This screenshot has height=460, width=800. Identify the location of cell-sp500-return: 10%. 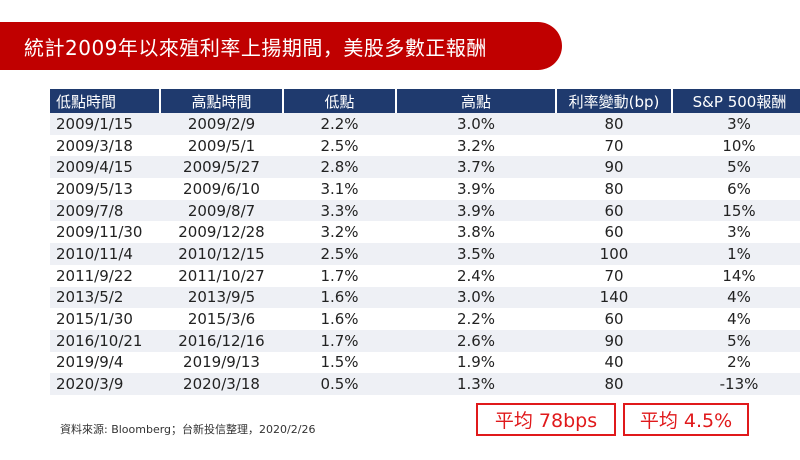
(736, 145).